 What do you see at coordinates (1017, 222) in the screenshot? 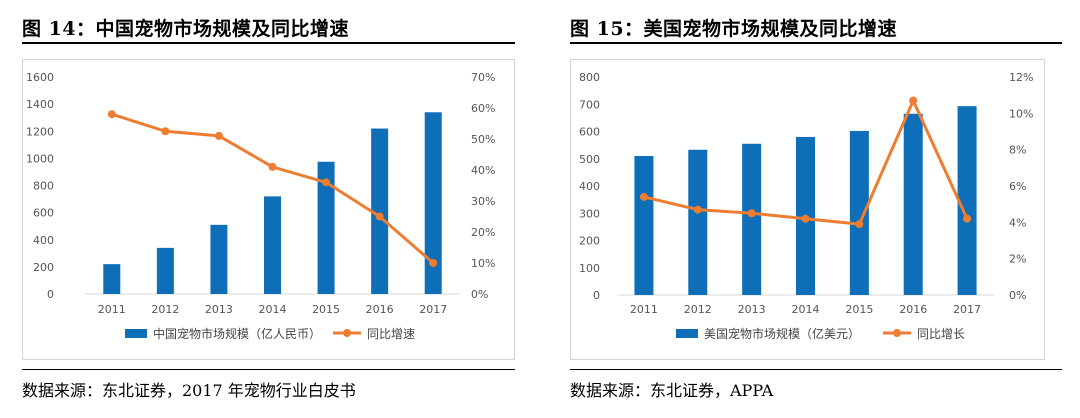
I see `right-axis-tick-label: 4%` at bounding box center [1017, 222].